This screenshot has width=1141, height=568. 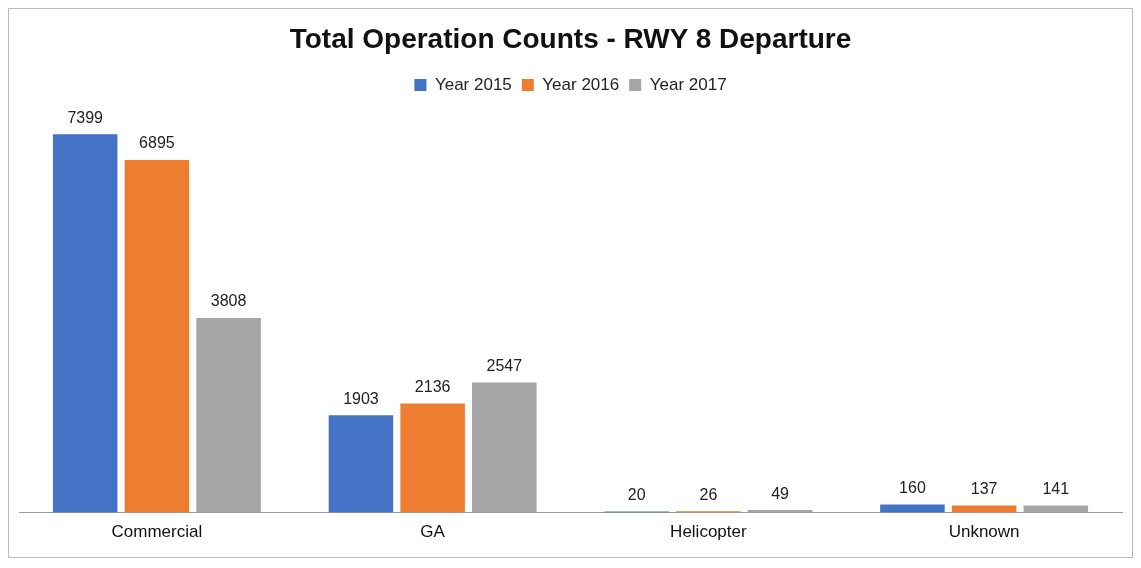 What do you see at coordinates (1056, 488) in the screenshot?
I see `data-label: 141` at bounding box center [1056, 488].